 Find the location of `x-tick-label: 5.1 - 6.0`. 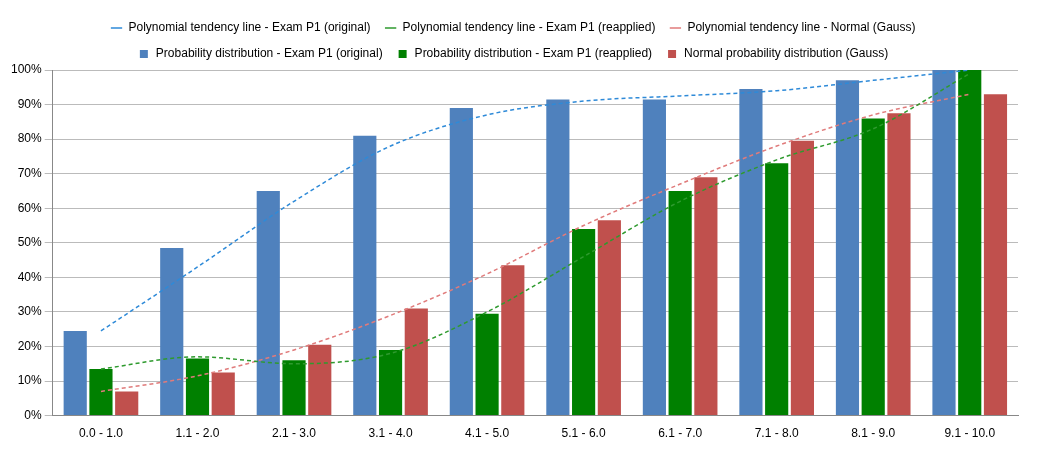

x-tick-label: 5.1 - 6.0 is located at coordinates (583, 433).